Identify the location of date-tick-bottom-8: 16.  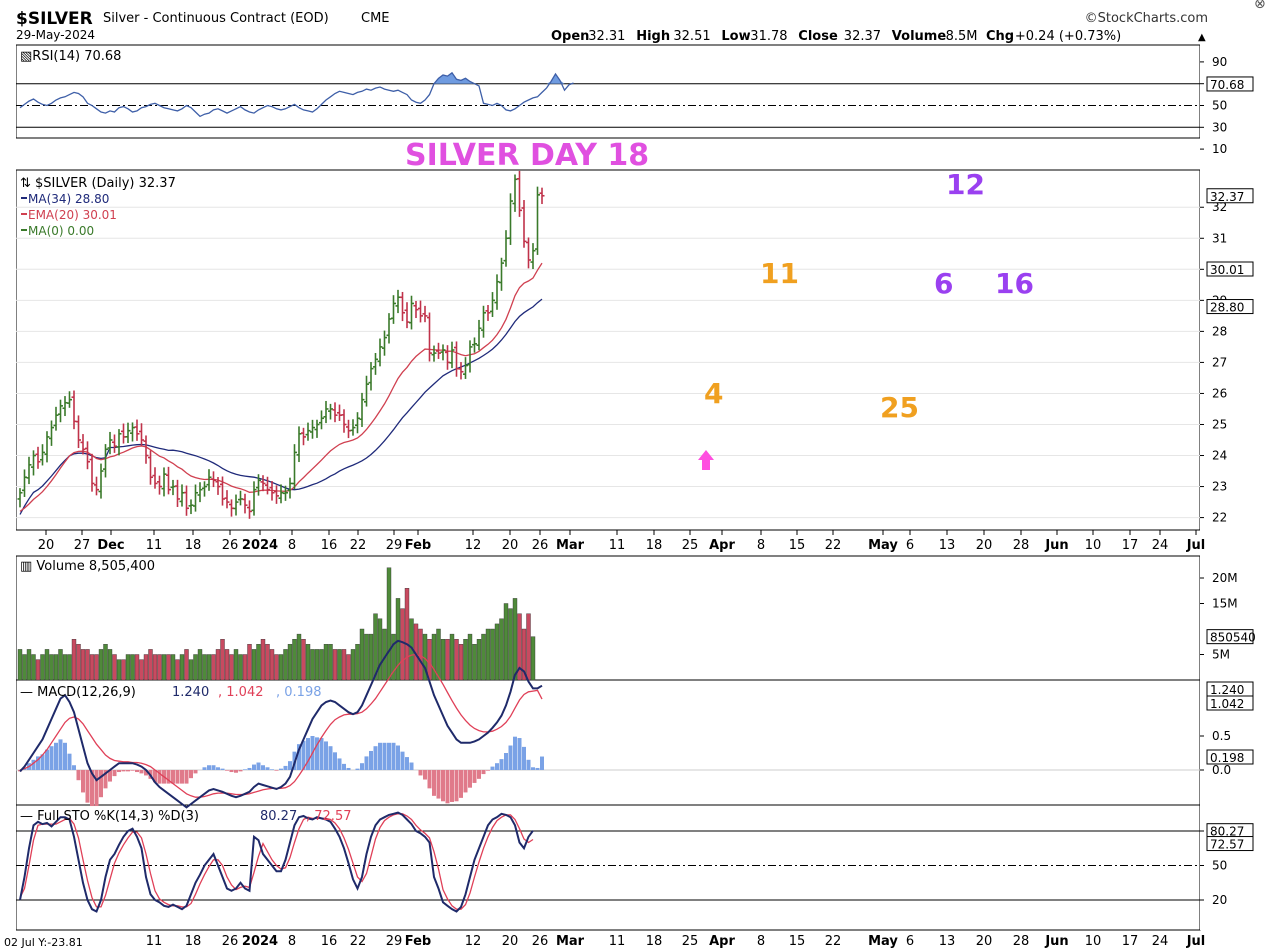
(329, 941).